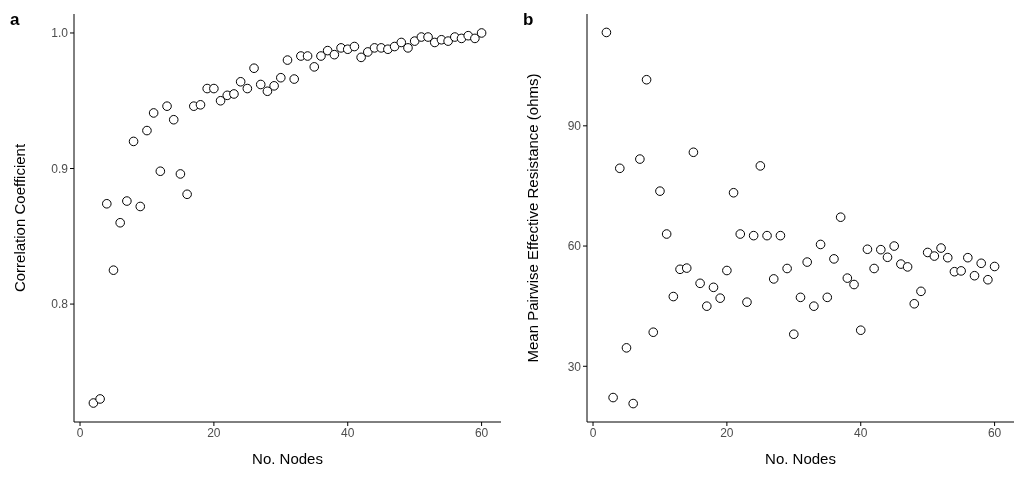 The image size is (1026, 477). Describe the element at coordinates (60, 304) in the screenshot. I see `y-tick-label: 0.8` at that location.